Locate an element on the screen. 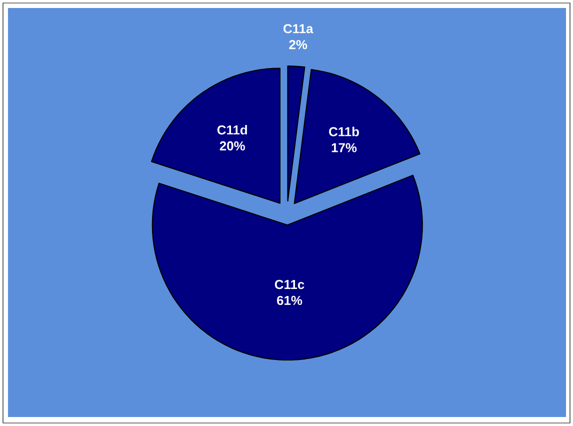 This screenshot has width=573, height=426. slice-label: C11a is located at coordinates (299, 29).